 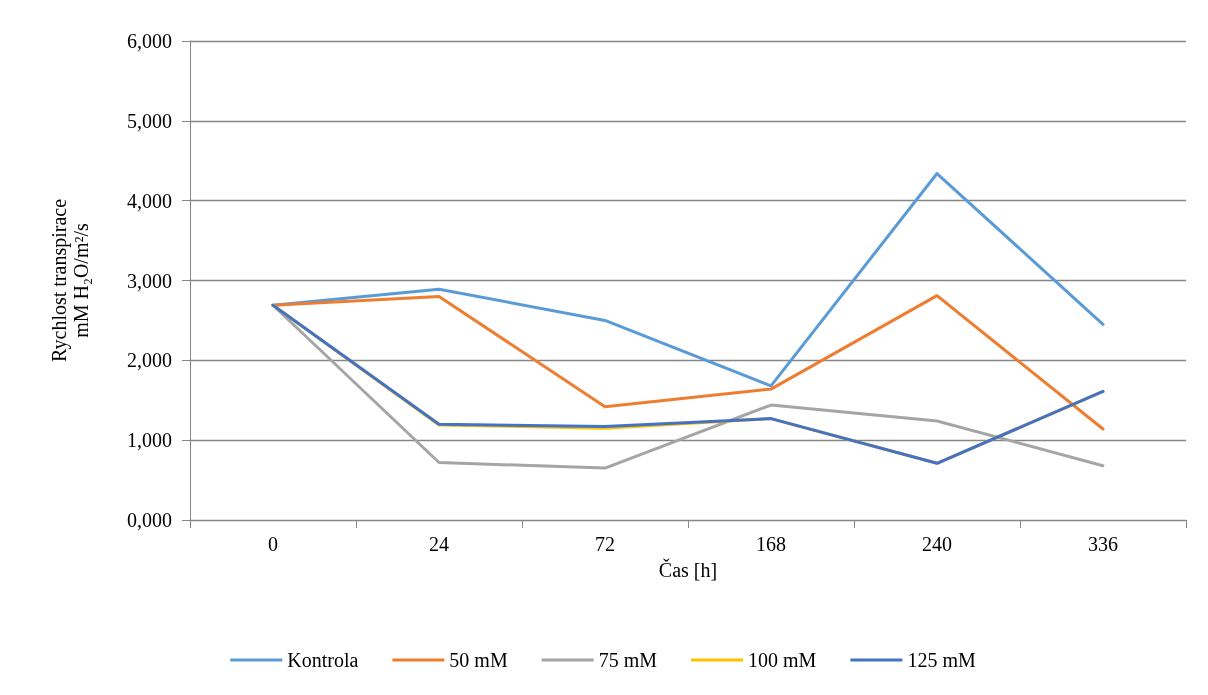 What do you see at coordinates (149, 360) in the screenshot?
I see `y-tick-label: 2,000` at bounding box center [149, 360].